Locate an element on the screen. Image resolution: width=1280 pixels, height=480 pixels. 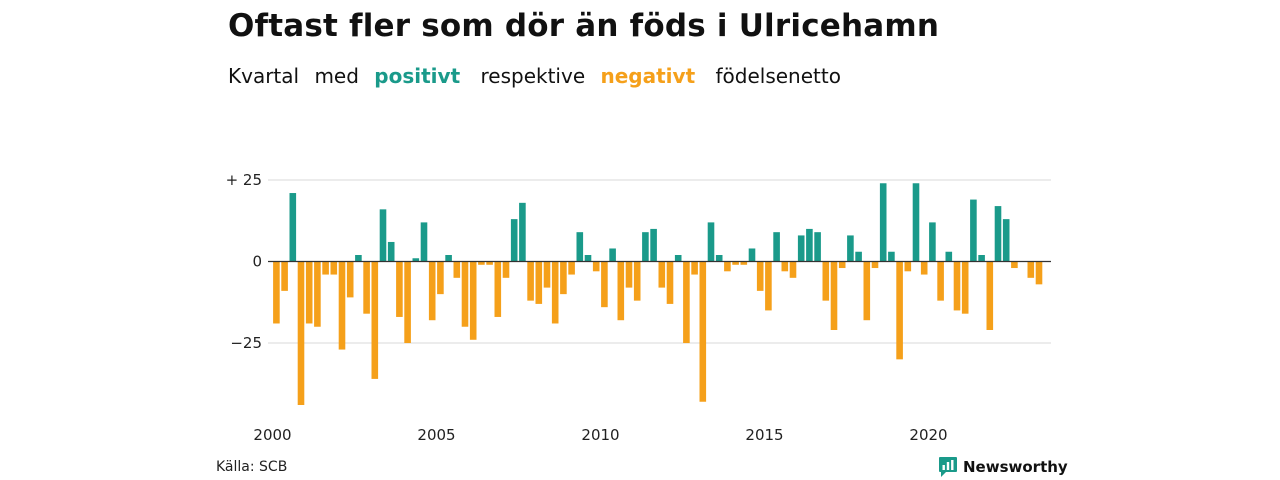
x-tick-label: 2005 is located at coordinates (436, 435).